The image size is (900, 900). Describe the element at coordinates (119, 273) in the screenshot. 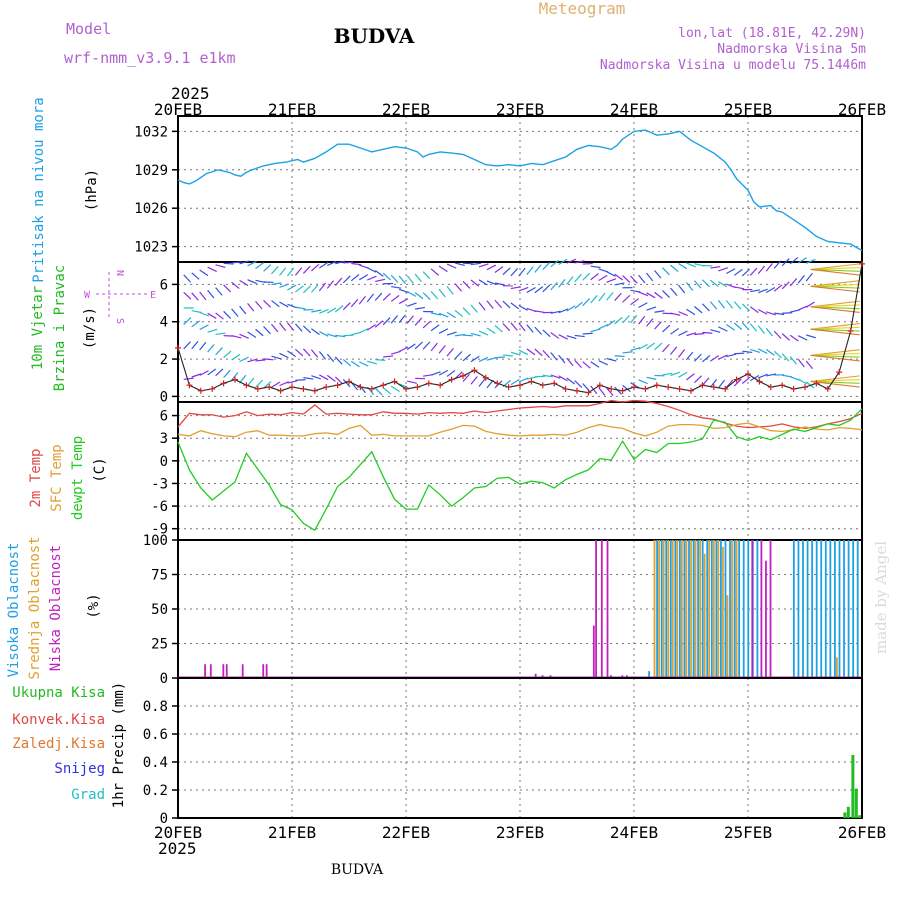

I see `compass-n: N` at that location.